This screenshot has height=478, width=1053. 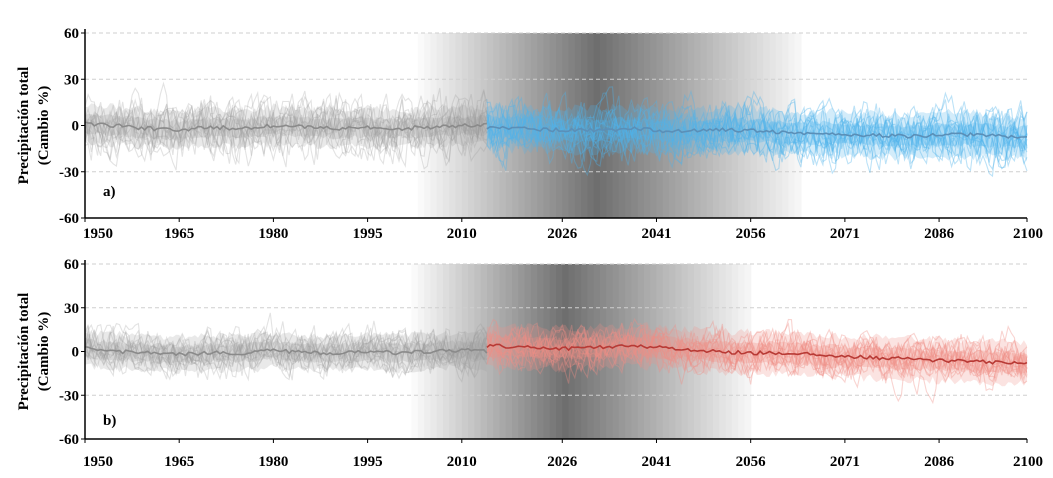 I want to click on y-tick-label: 30, so click(x=71, y=80).